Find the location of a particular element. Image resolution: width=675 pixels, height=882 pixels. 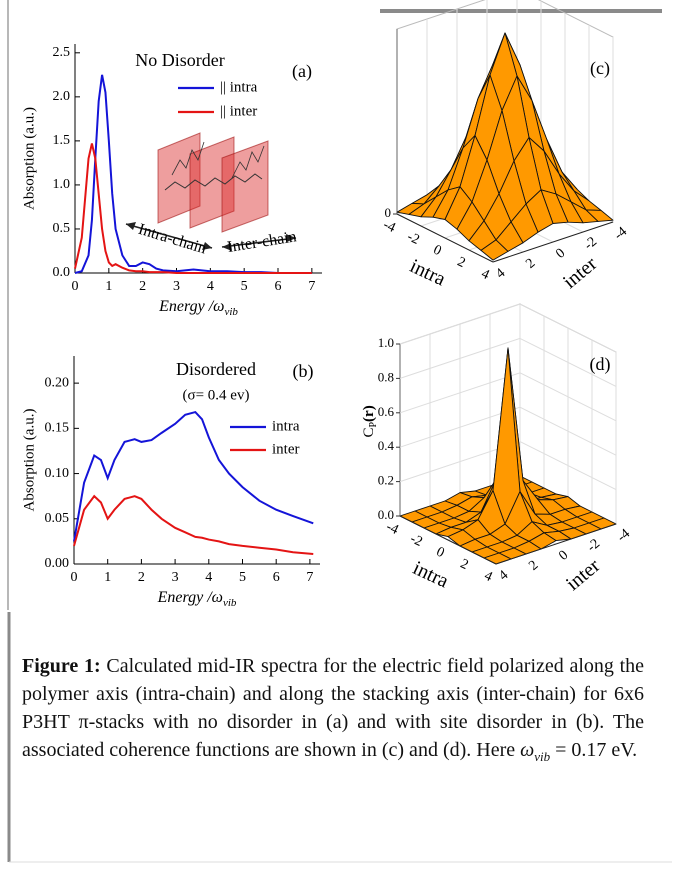

legend-label: intra is located at coordinates (286, 426).